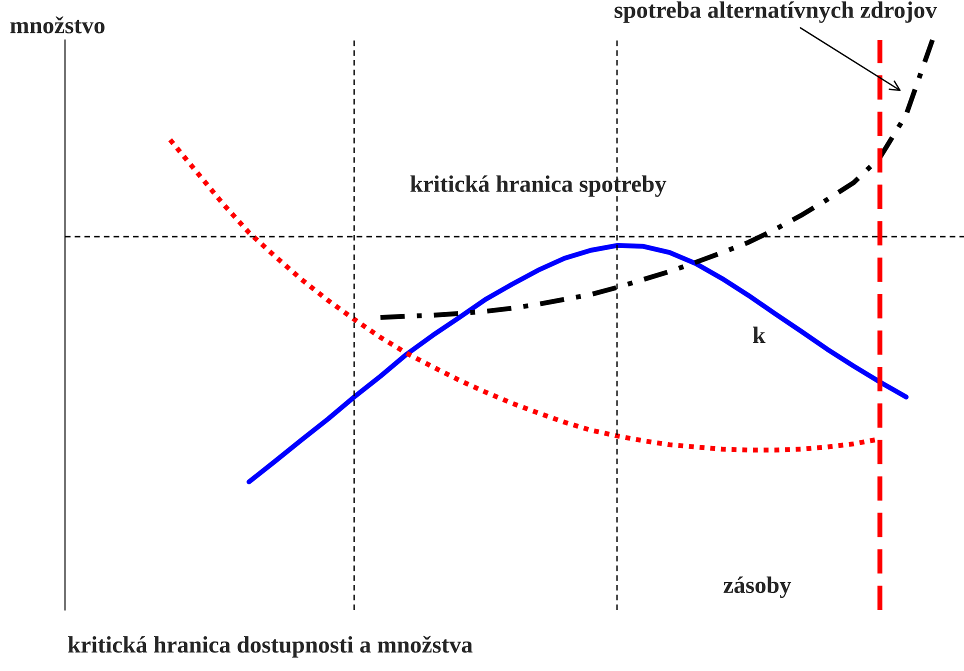 This screenshot has width=964, height=671. I want to click on x-axis-title: zásoby, so click(758, 587).